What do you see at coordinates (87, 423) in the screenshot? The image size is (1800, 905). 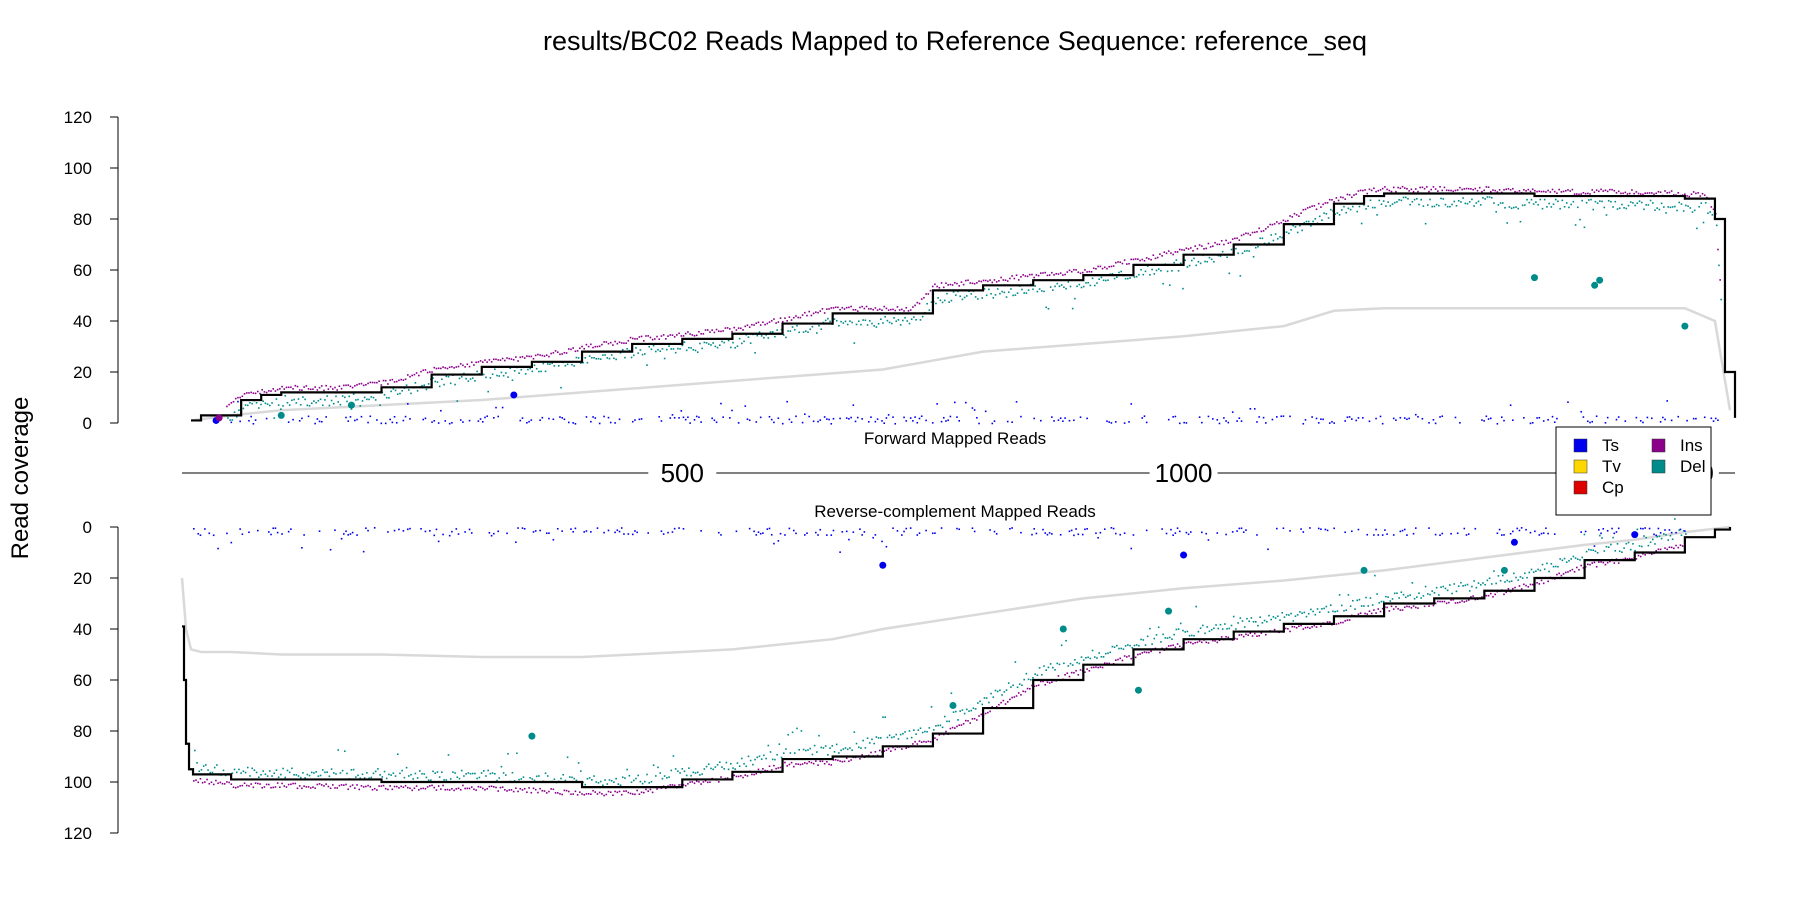 I see `forward-y-tick-label: 0` at bounding box center [87, 423].